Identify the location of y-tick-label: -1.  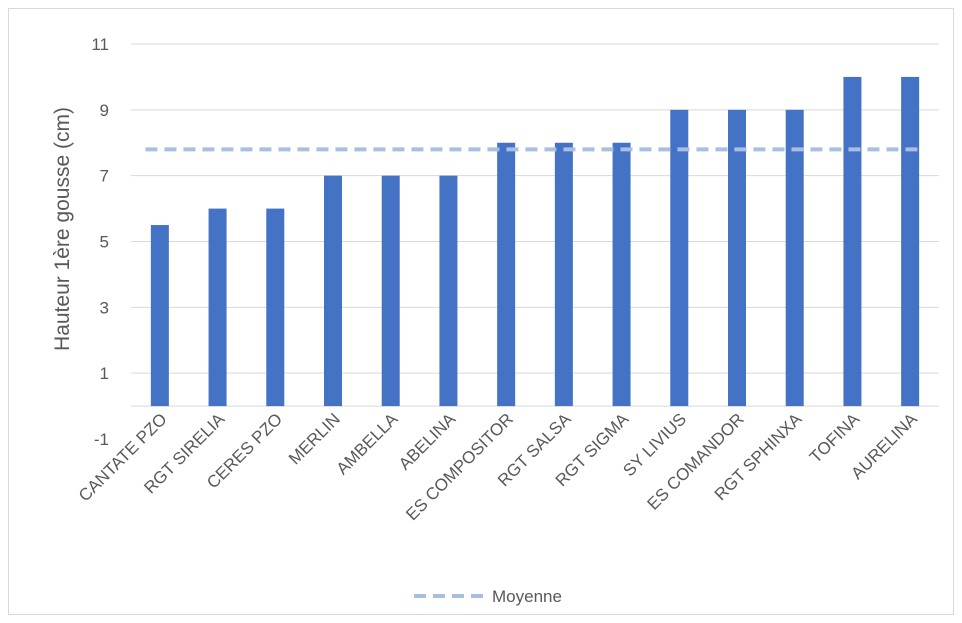
(101, 439).